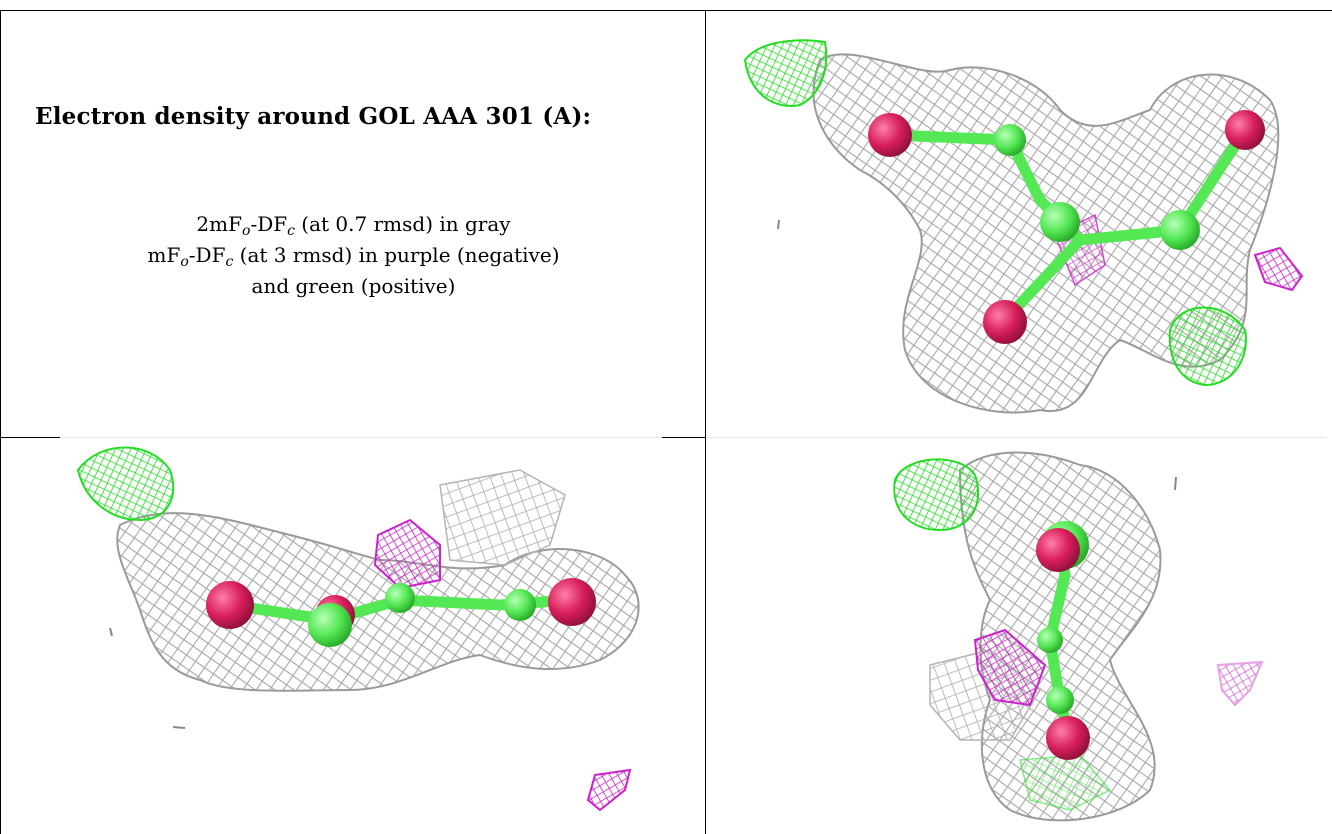 The height and width of the screenshot is (834, 1332). I want to click on table-left-rule, so click(0, 422).